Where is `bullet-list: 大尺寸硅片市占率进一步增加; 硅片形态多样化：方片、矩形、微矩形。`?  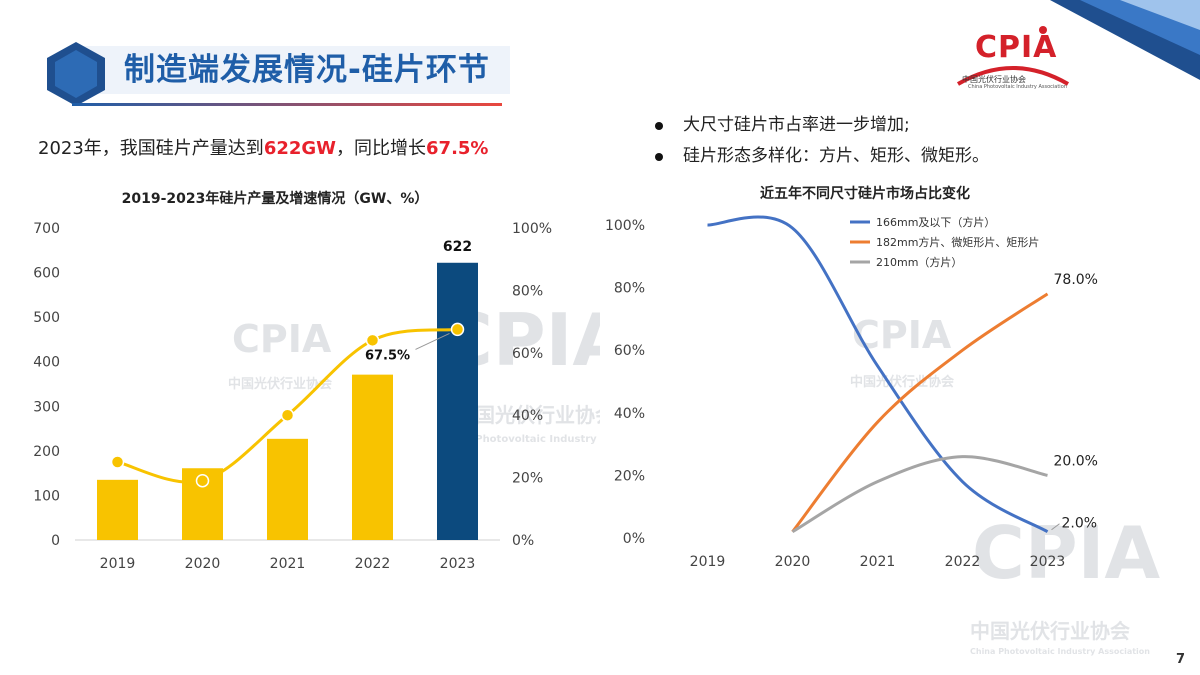 bullet-list: 大尺寸硅片市占率进一步增加; 硅片形态多样化：方片、矩形、微矩形。 is located at coordinates (822, 141).